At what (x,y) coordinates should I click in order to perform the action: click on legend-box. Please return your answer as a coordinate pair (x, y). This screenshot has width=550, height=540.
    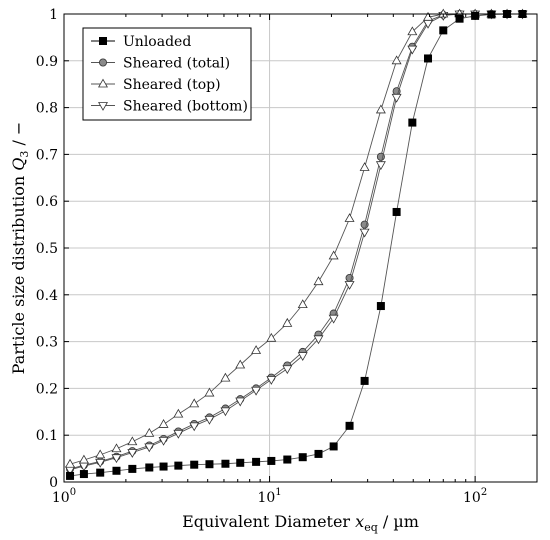
    Looking at the image, I should click on (167, 74).